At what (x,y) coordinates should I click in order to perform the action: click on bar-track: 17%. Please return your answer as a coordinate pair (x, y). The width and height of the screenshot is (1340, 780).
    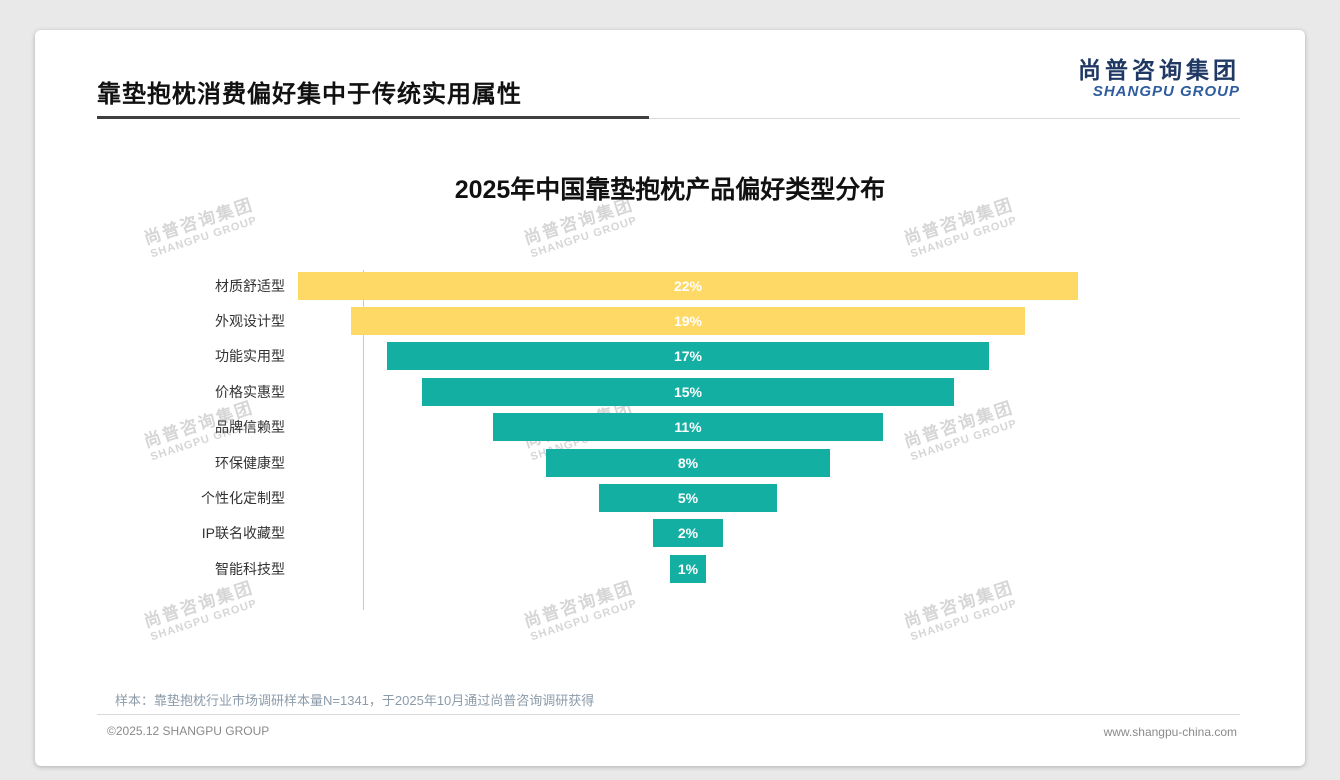
    Looking at the image, I should click on (771, 356).